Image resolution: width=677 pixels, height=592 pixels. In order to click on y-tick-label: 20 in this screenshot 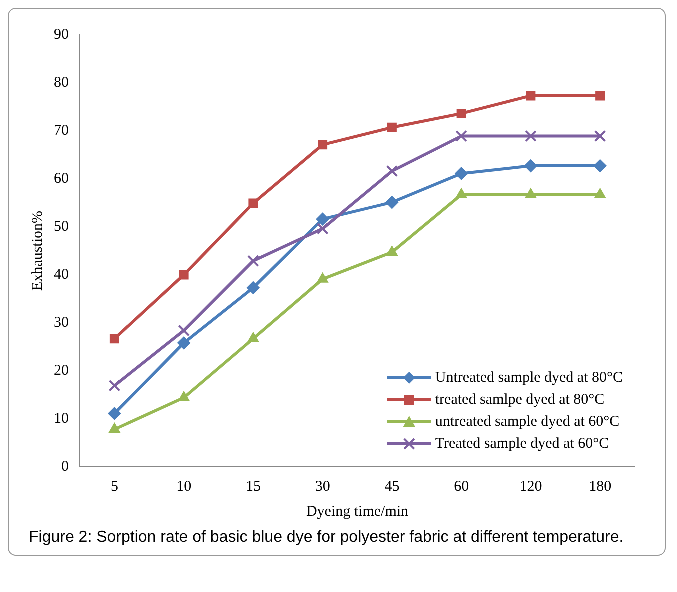, I will do `click(61, 370)`.